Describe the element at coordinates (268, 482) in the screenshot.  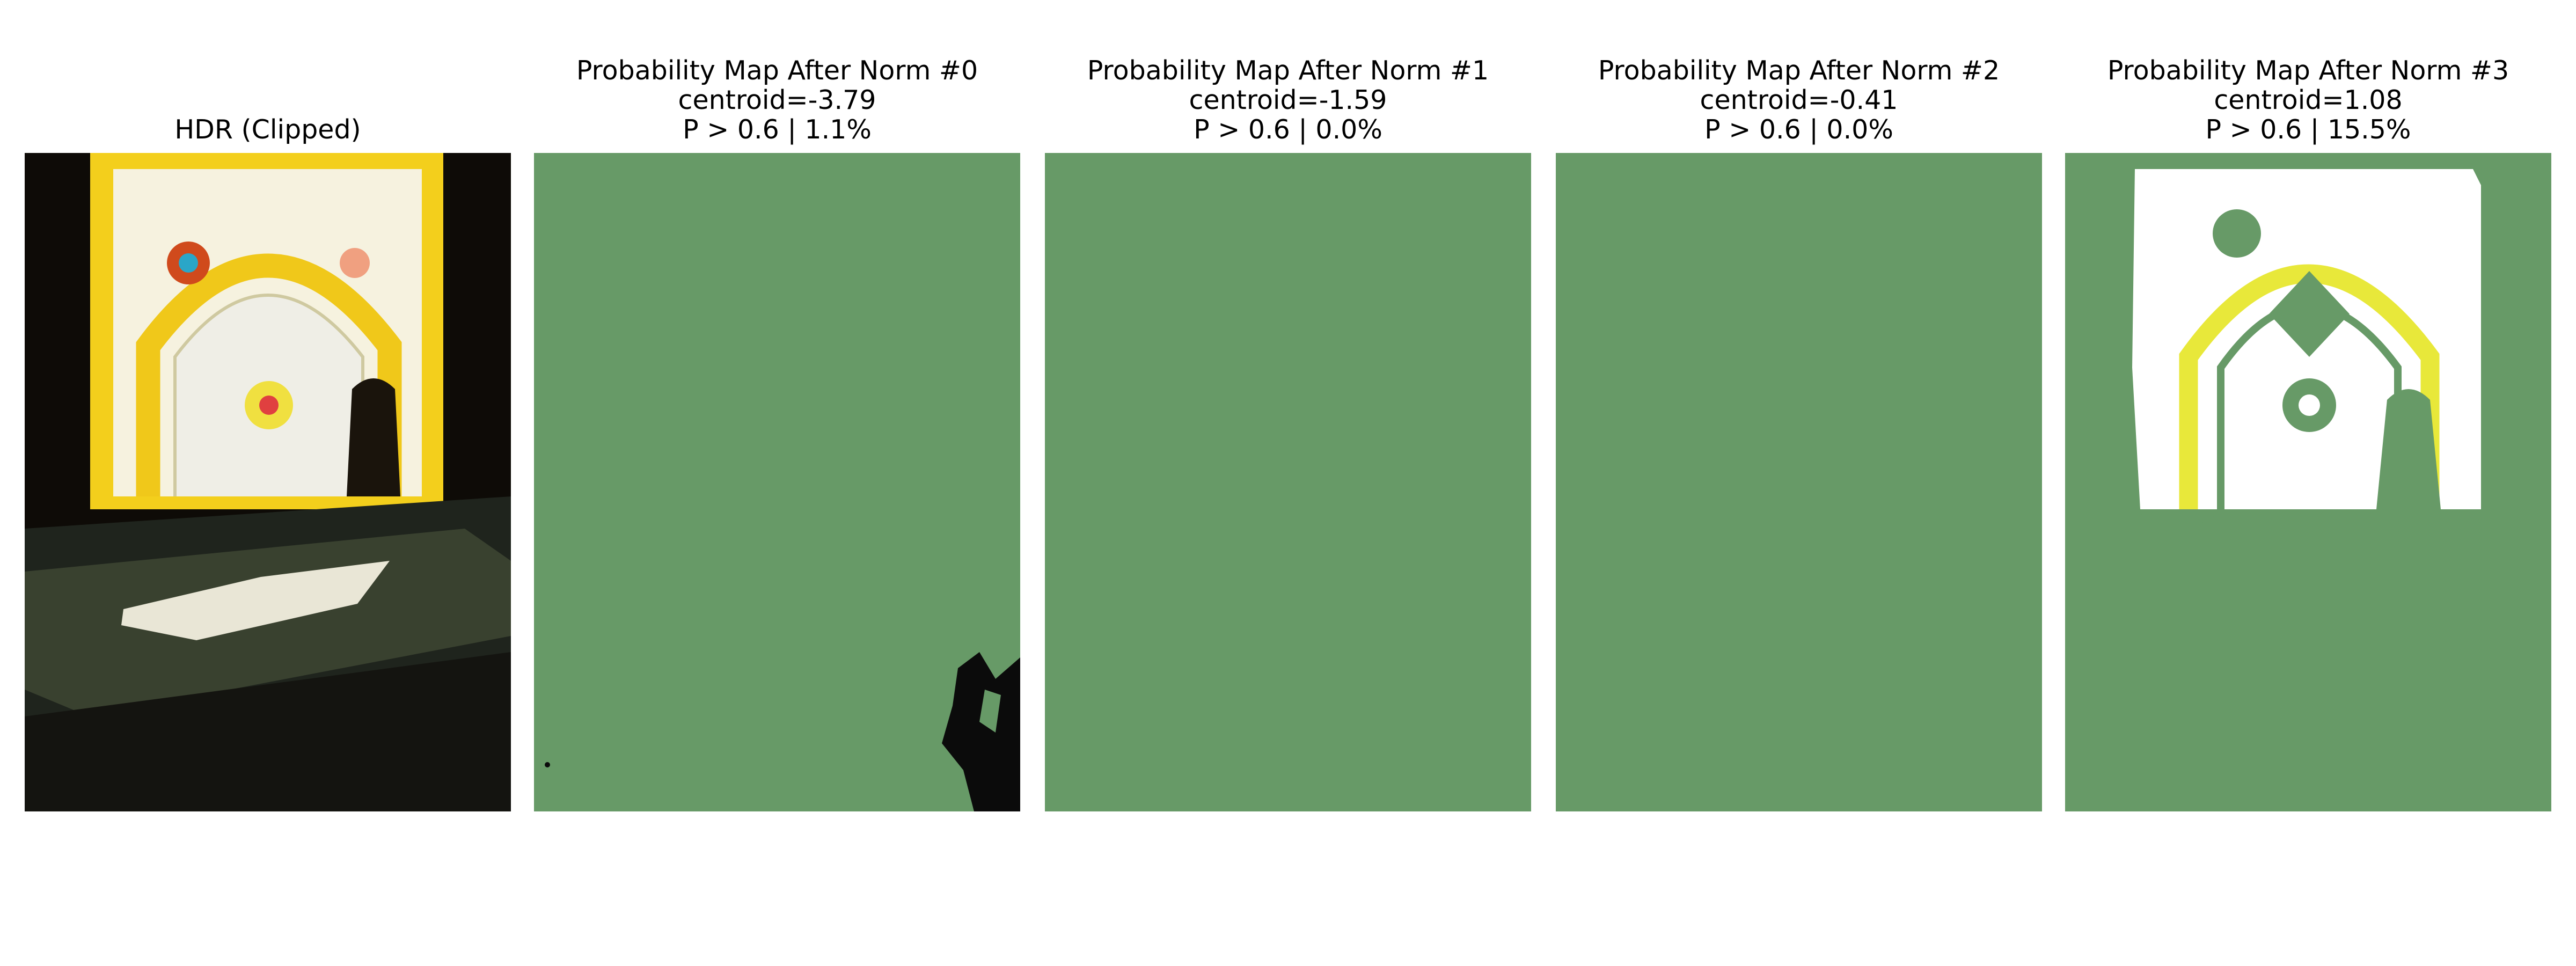
I see `hdr-image` at that location.